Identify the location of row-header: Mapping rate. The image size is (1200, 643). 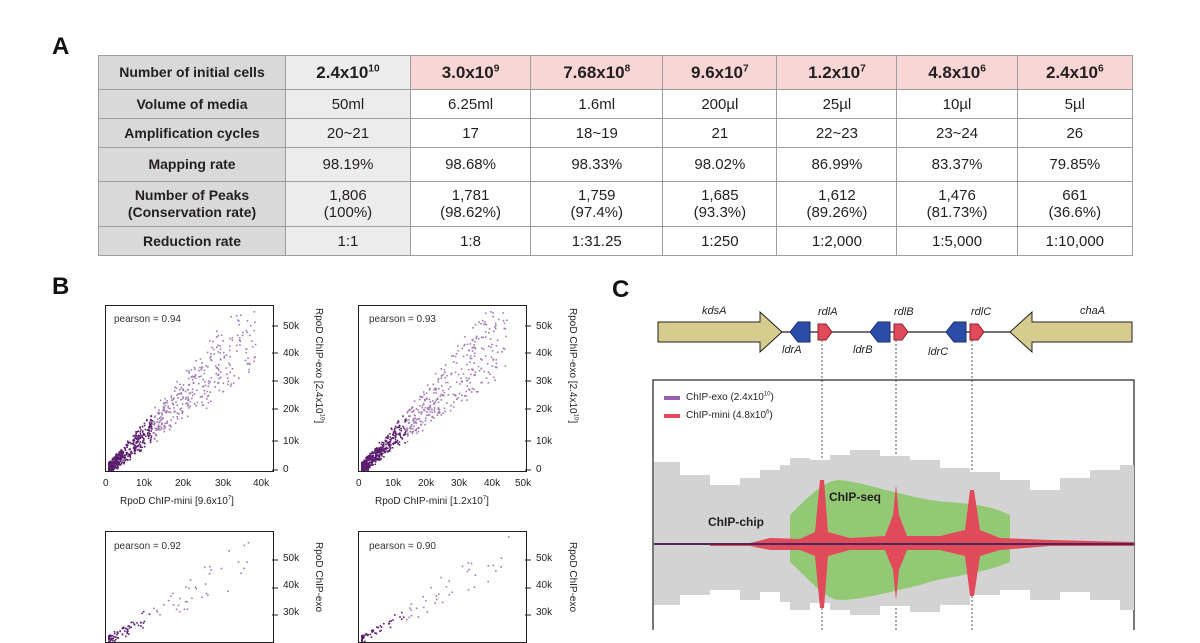
(192, 164).